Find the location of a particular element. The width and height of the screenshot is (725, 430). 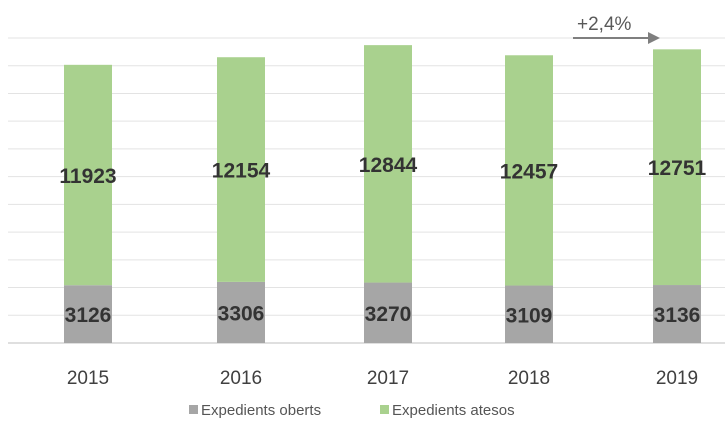

bar-expedients-oberts-2017 is located at coordinates (388, 312).